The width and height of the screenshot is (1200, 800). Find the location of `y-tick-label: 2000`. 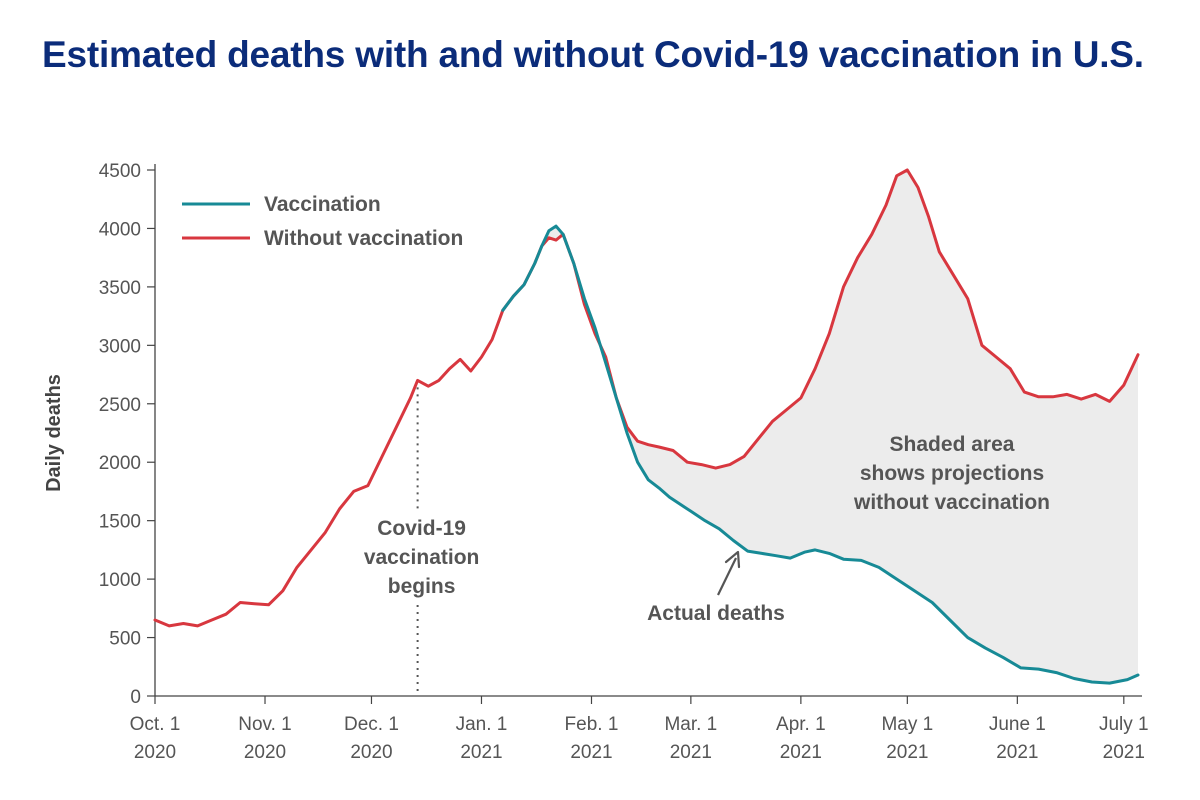

y-tick-label: 2000 is located at coordinates (120, 463).